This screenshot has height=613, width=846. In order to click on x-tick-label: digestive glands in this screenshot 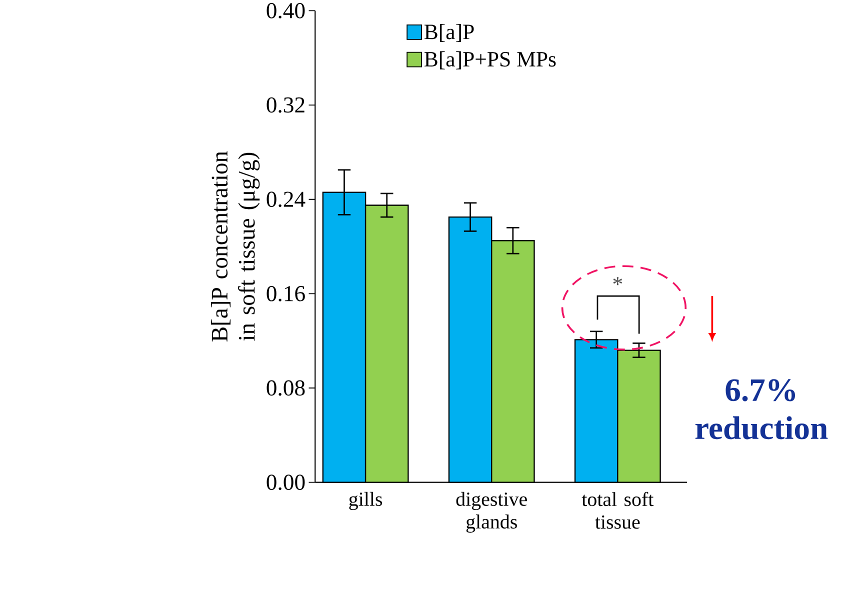, I will do `click(491, 512)`.